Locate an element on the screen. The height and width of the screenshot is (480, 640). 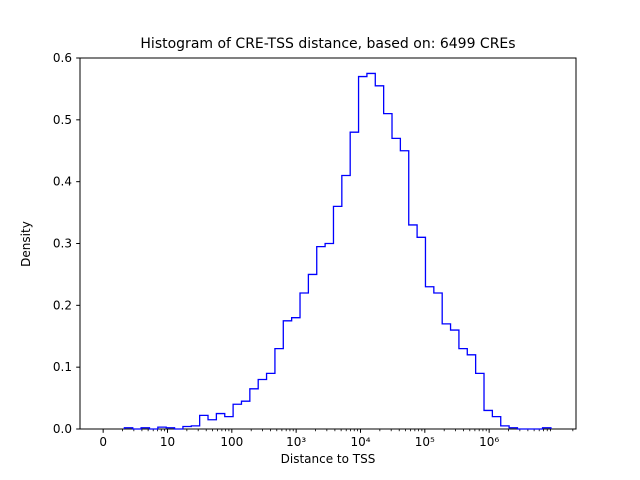
y-tick-label: 0.1 is located at coordinates (62, 367).